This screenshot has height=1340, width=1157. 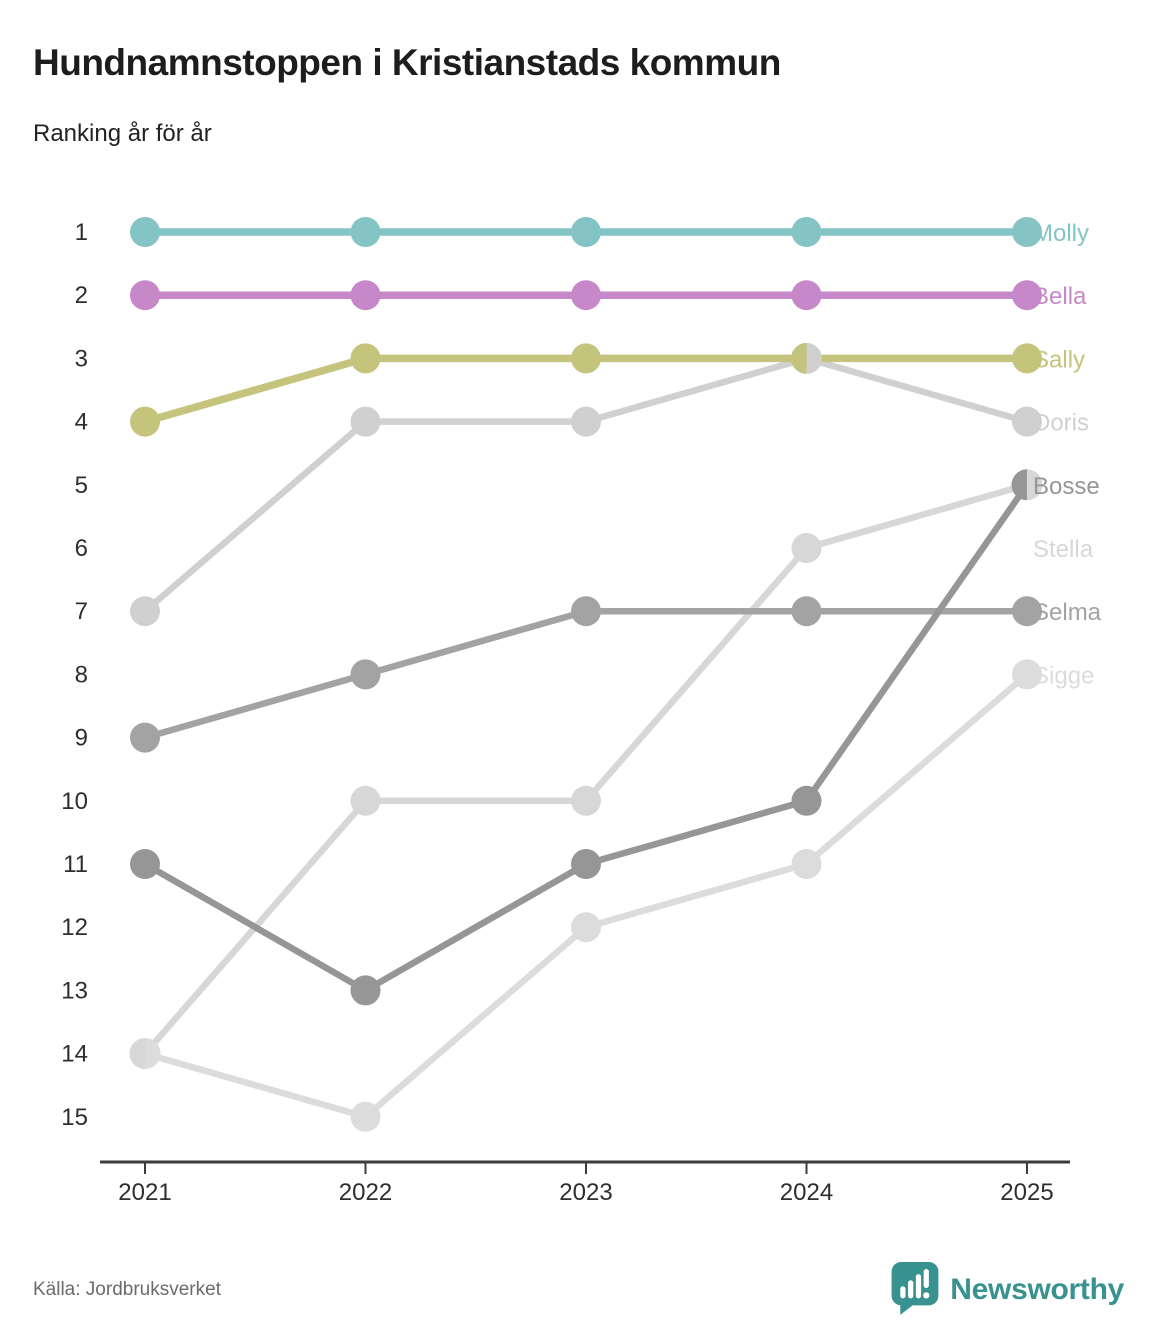 I want to click on point-bella-2021, so click(x=145, y=295).